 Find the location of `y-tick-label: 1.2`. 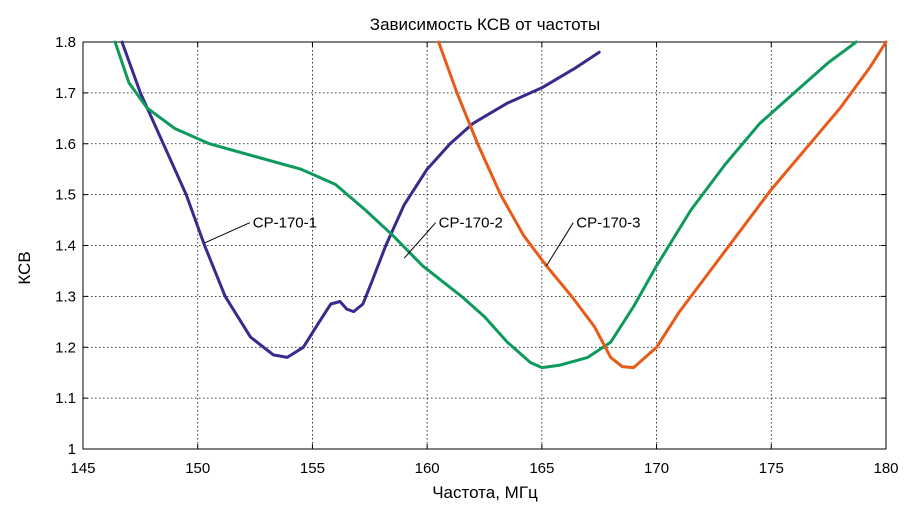

y-tick-label: 1.2 is located at coordinates (65, 347).